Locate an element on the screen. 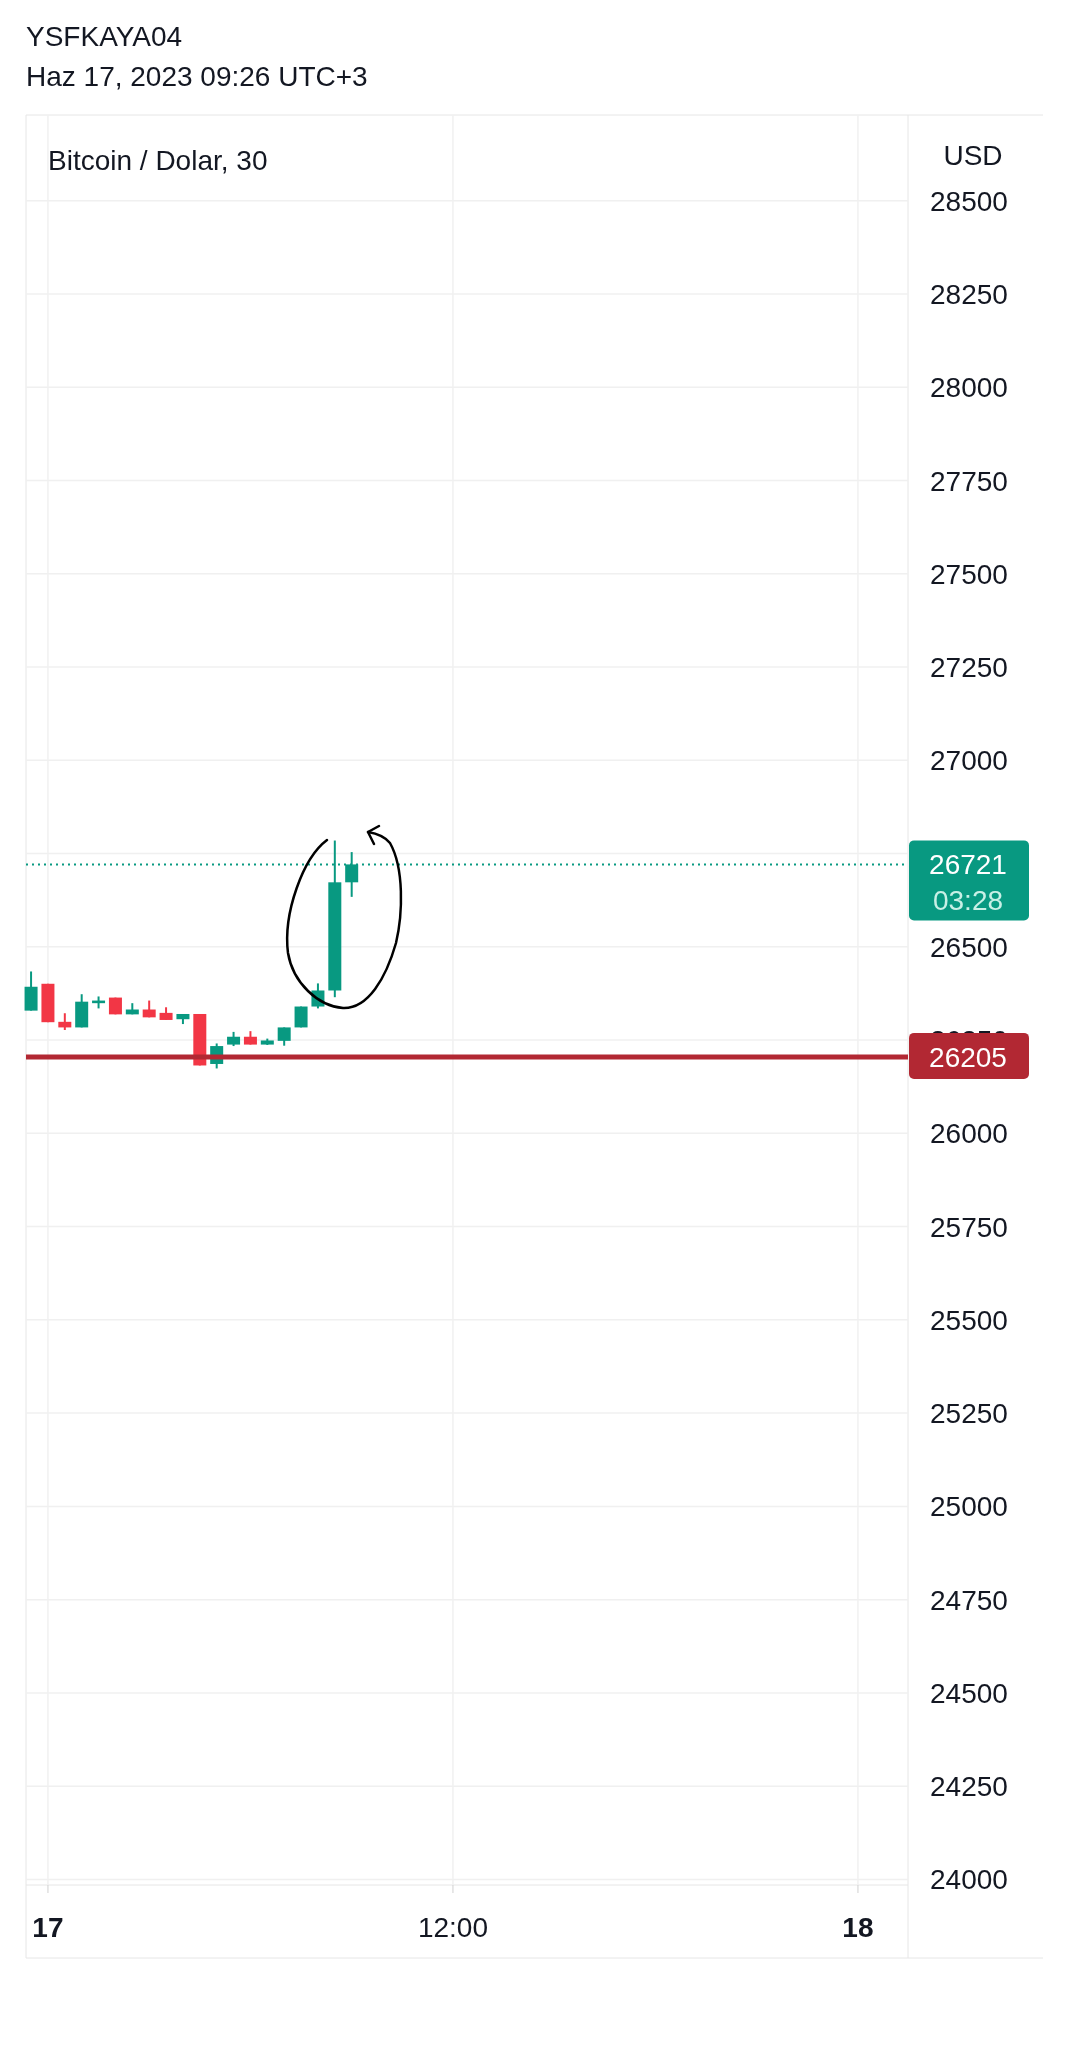  x-tick-label: 12:00 is located at coordinates (452, 1927).